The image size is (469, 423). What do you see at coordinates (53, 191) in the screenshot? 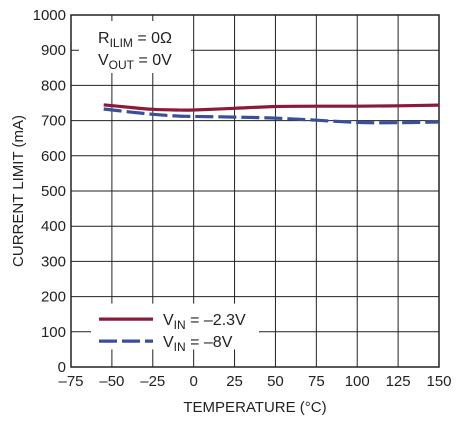
I see `y-tick-label: 500` at bounding box center [53, 191].